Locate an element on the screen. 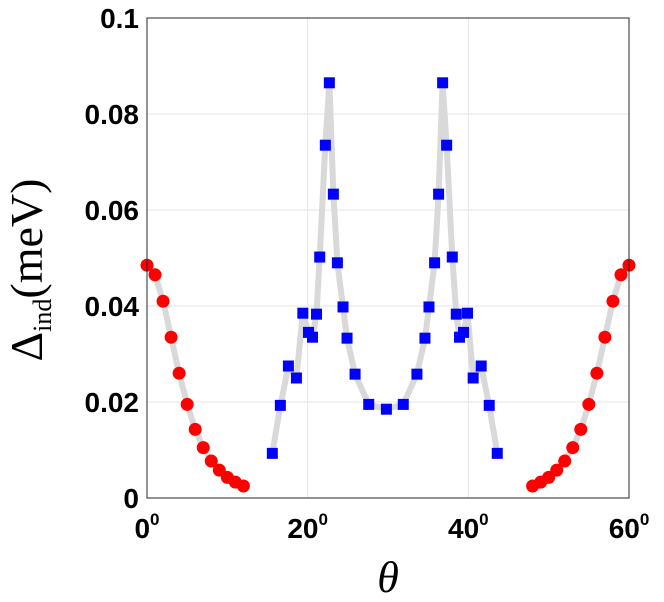 Image resolution: width=664 pixels, height=602 pixels. x-tick-label-value: 60 is located at coordinates (624, 528).